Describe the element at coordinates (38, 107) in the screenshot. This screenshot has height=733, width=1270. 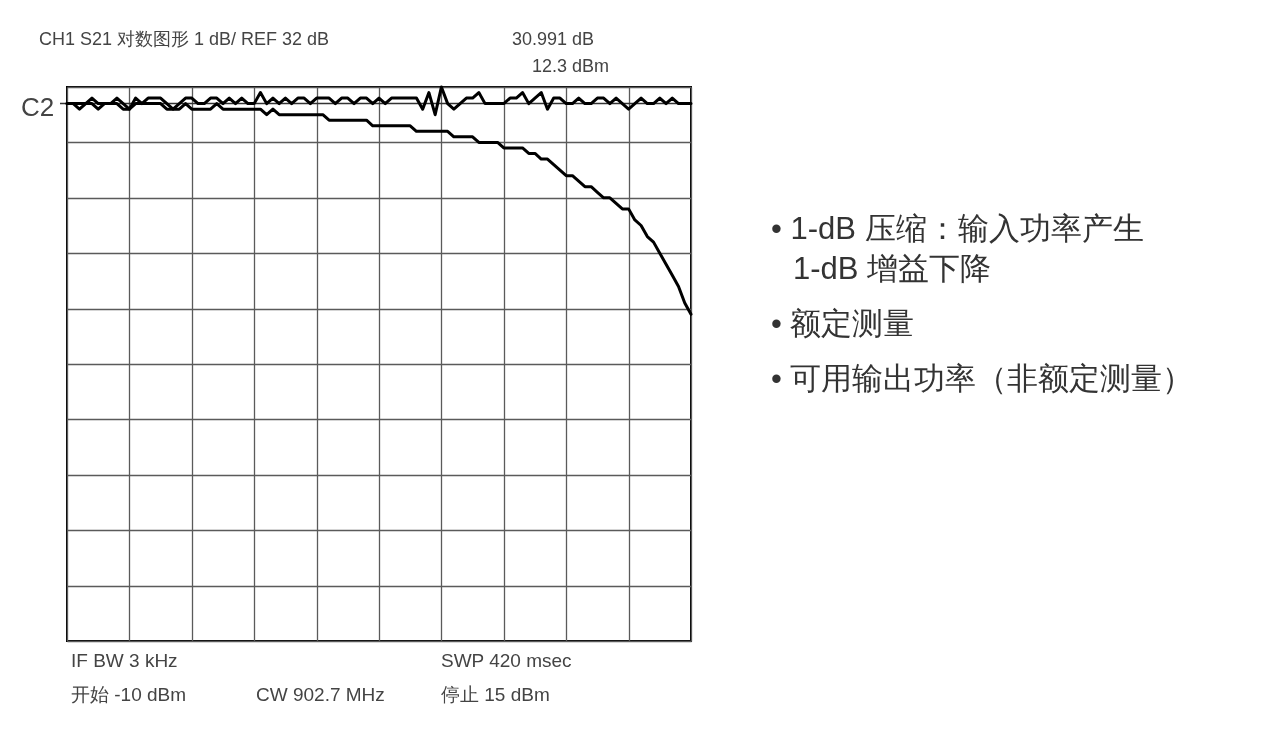
I see `text: C2` at that location.